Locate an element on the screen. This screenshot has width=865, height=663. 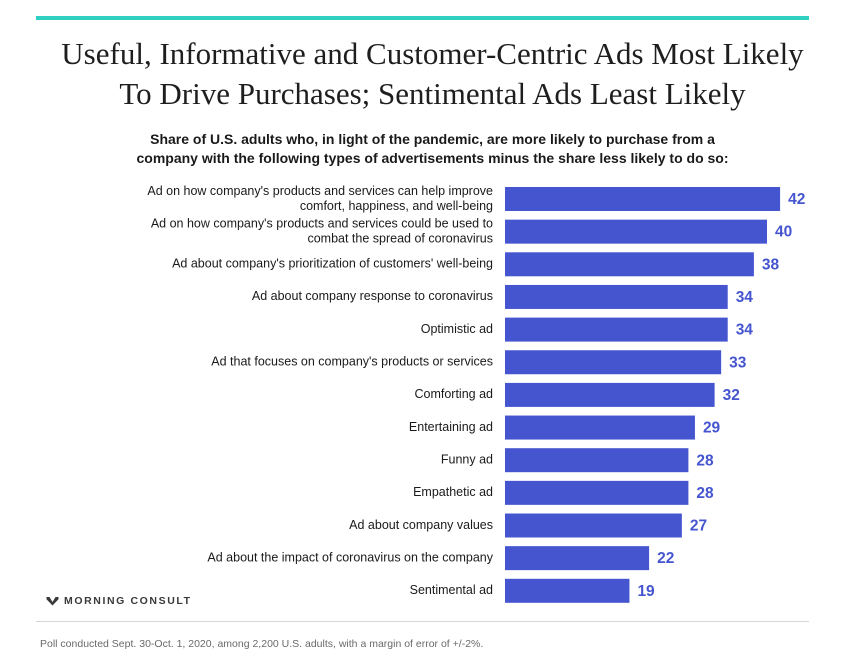
value-label-3: 34 is located at coordinates (745, 297).